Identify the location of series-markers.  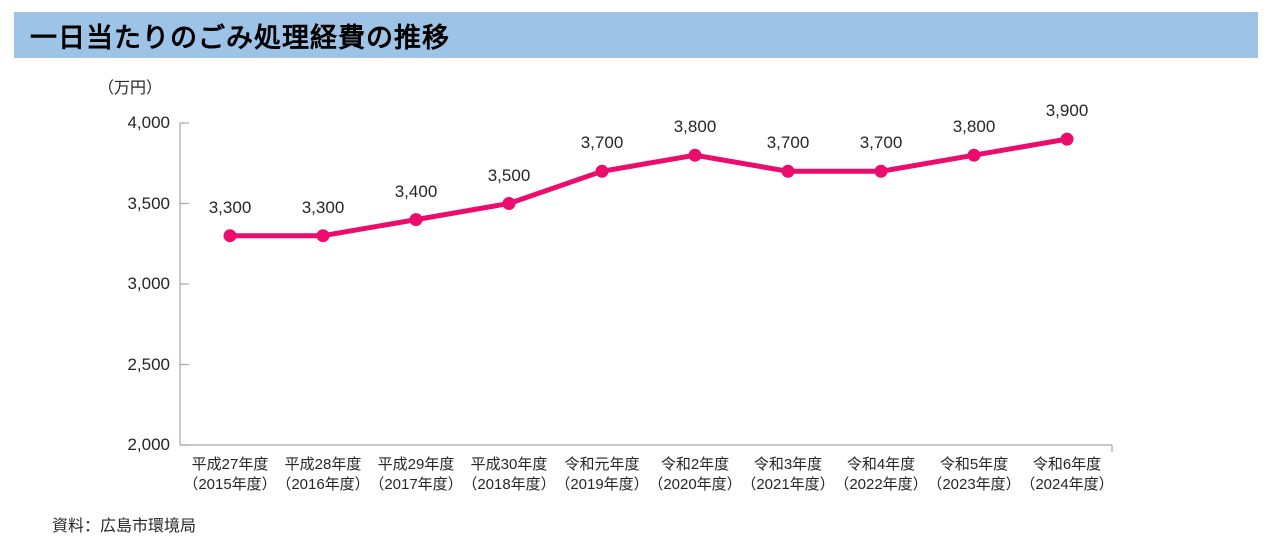
(648, 187).